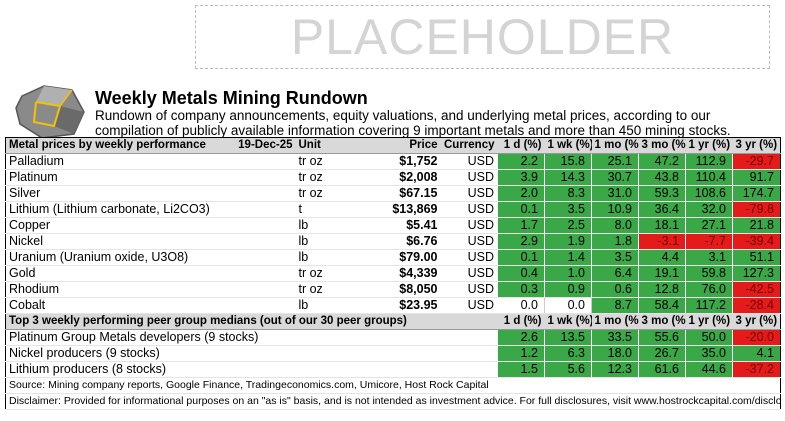 The width and height of the screenshot is (785, 421). Describe the element at coordinates (568, 161) in the screenshot. I see `pct-change: 15.8` at that location.